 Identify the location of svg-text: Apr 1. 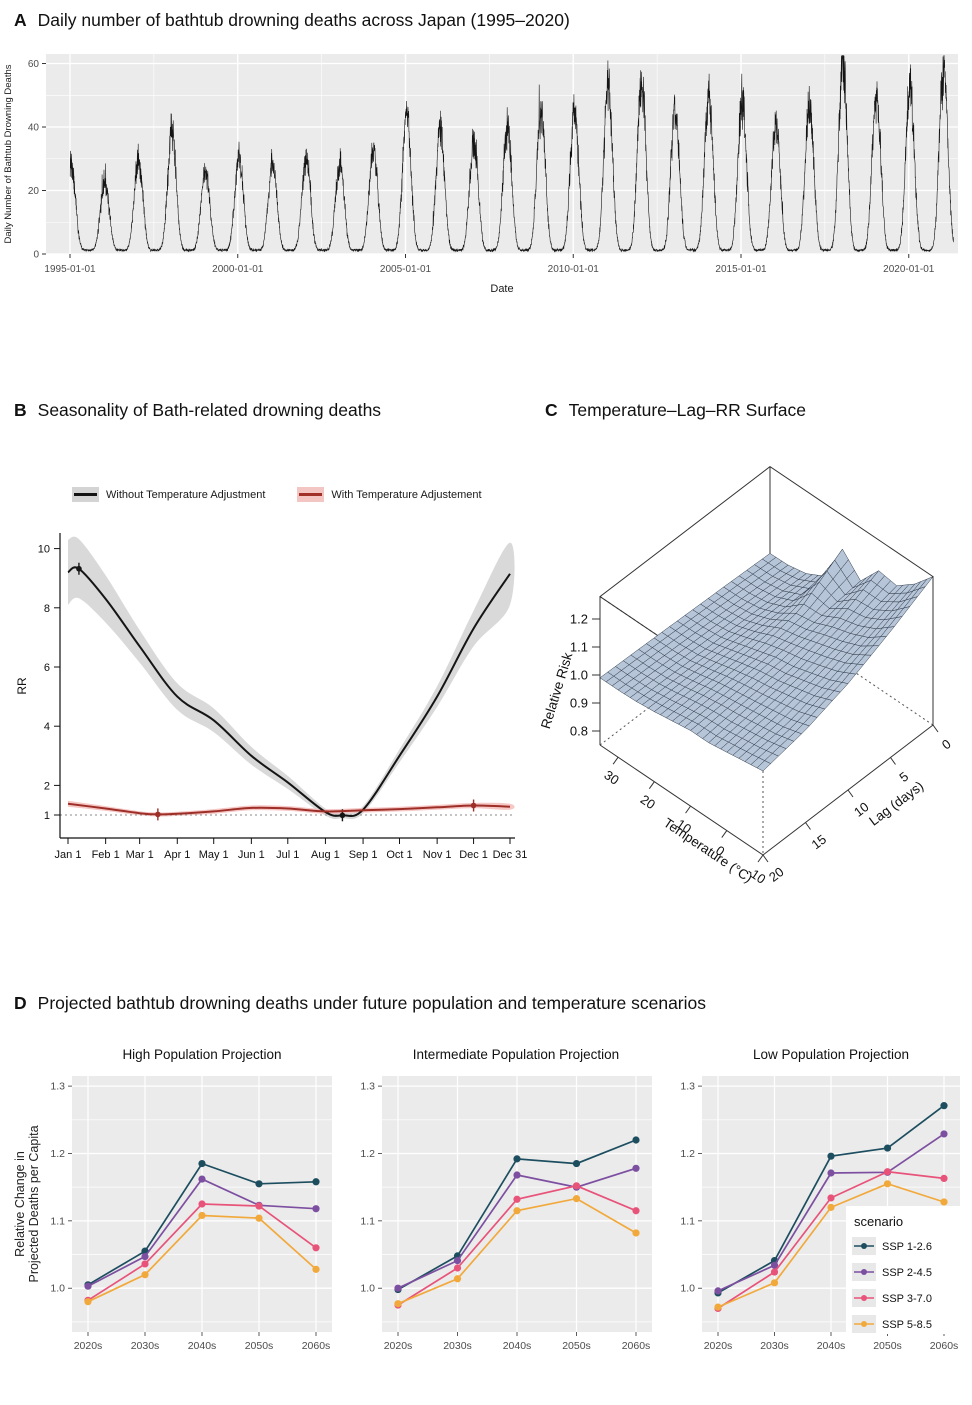
(177, 855).